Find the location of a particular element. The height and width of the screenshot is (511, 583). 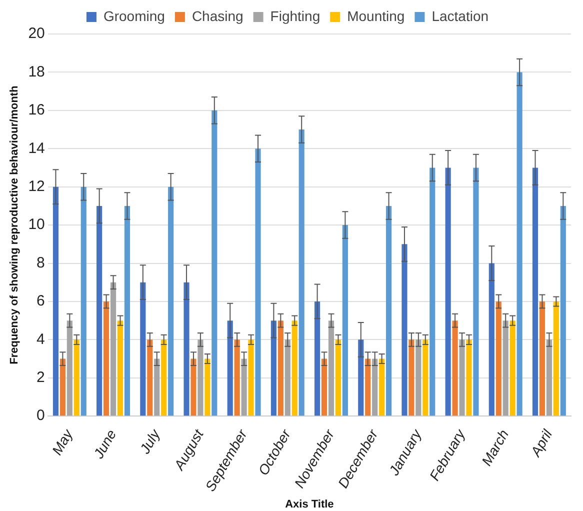

x-axis-title: Axis Title is located at coordinates (309, 504).